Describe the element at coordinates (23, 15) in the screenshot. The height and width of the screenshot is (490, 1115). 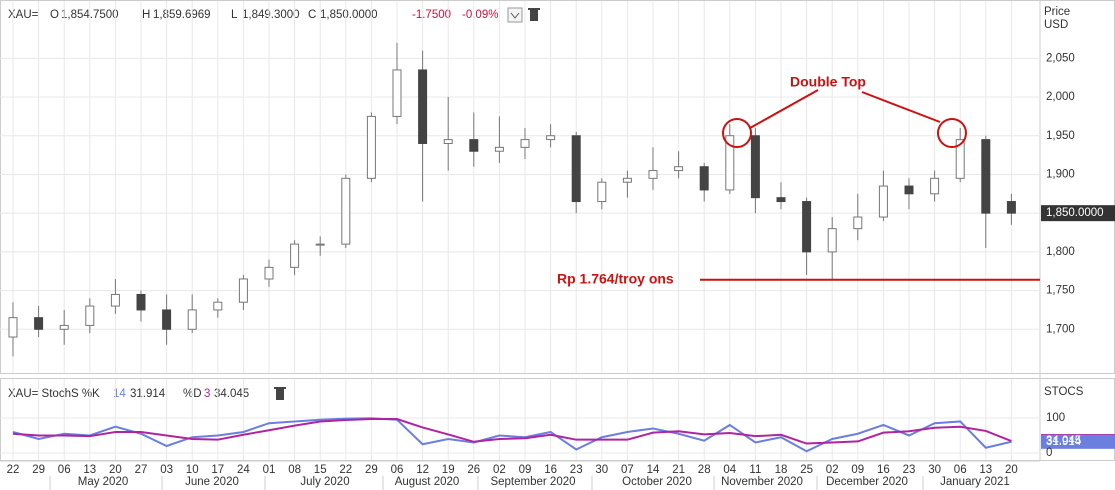
I see `symbol: XAU=` at that location.